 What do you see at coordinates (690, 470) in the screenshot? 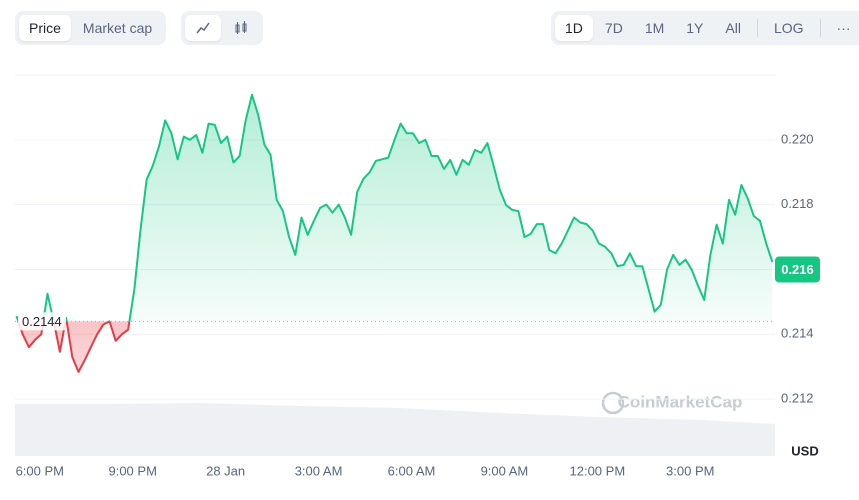
I see `x-tick-label: 3:00 PM` at bounding box center [690, 470].